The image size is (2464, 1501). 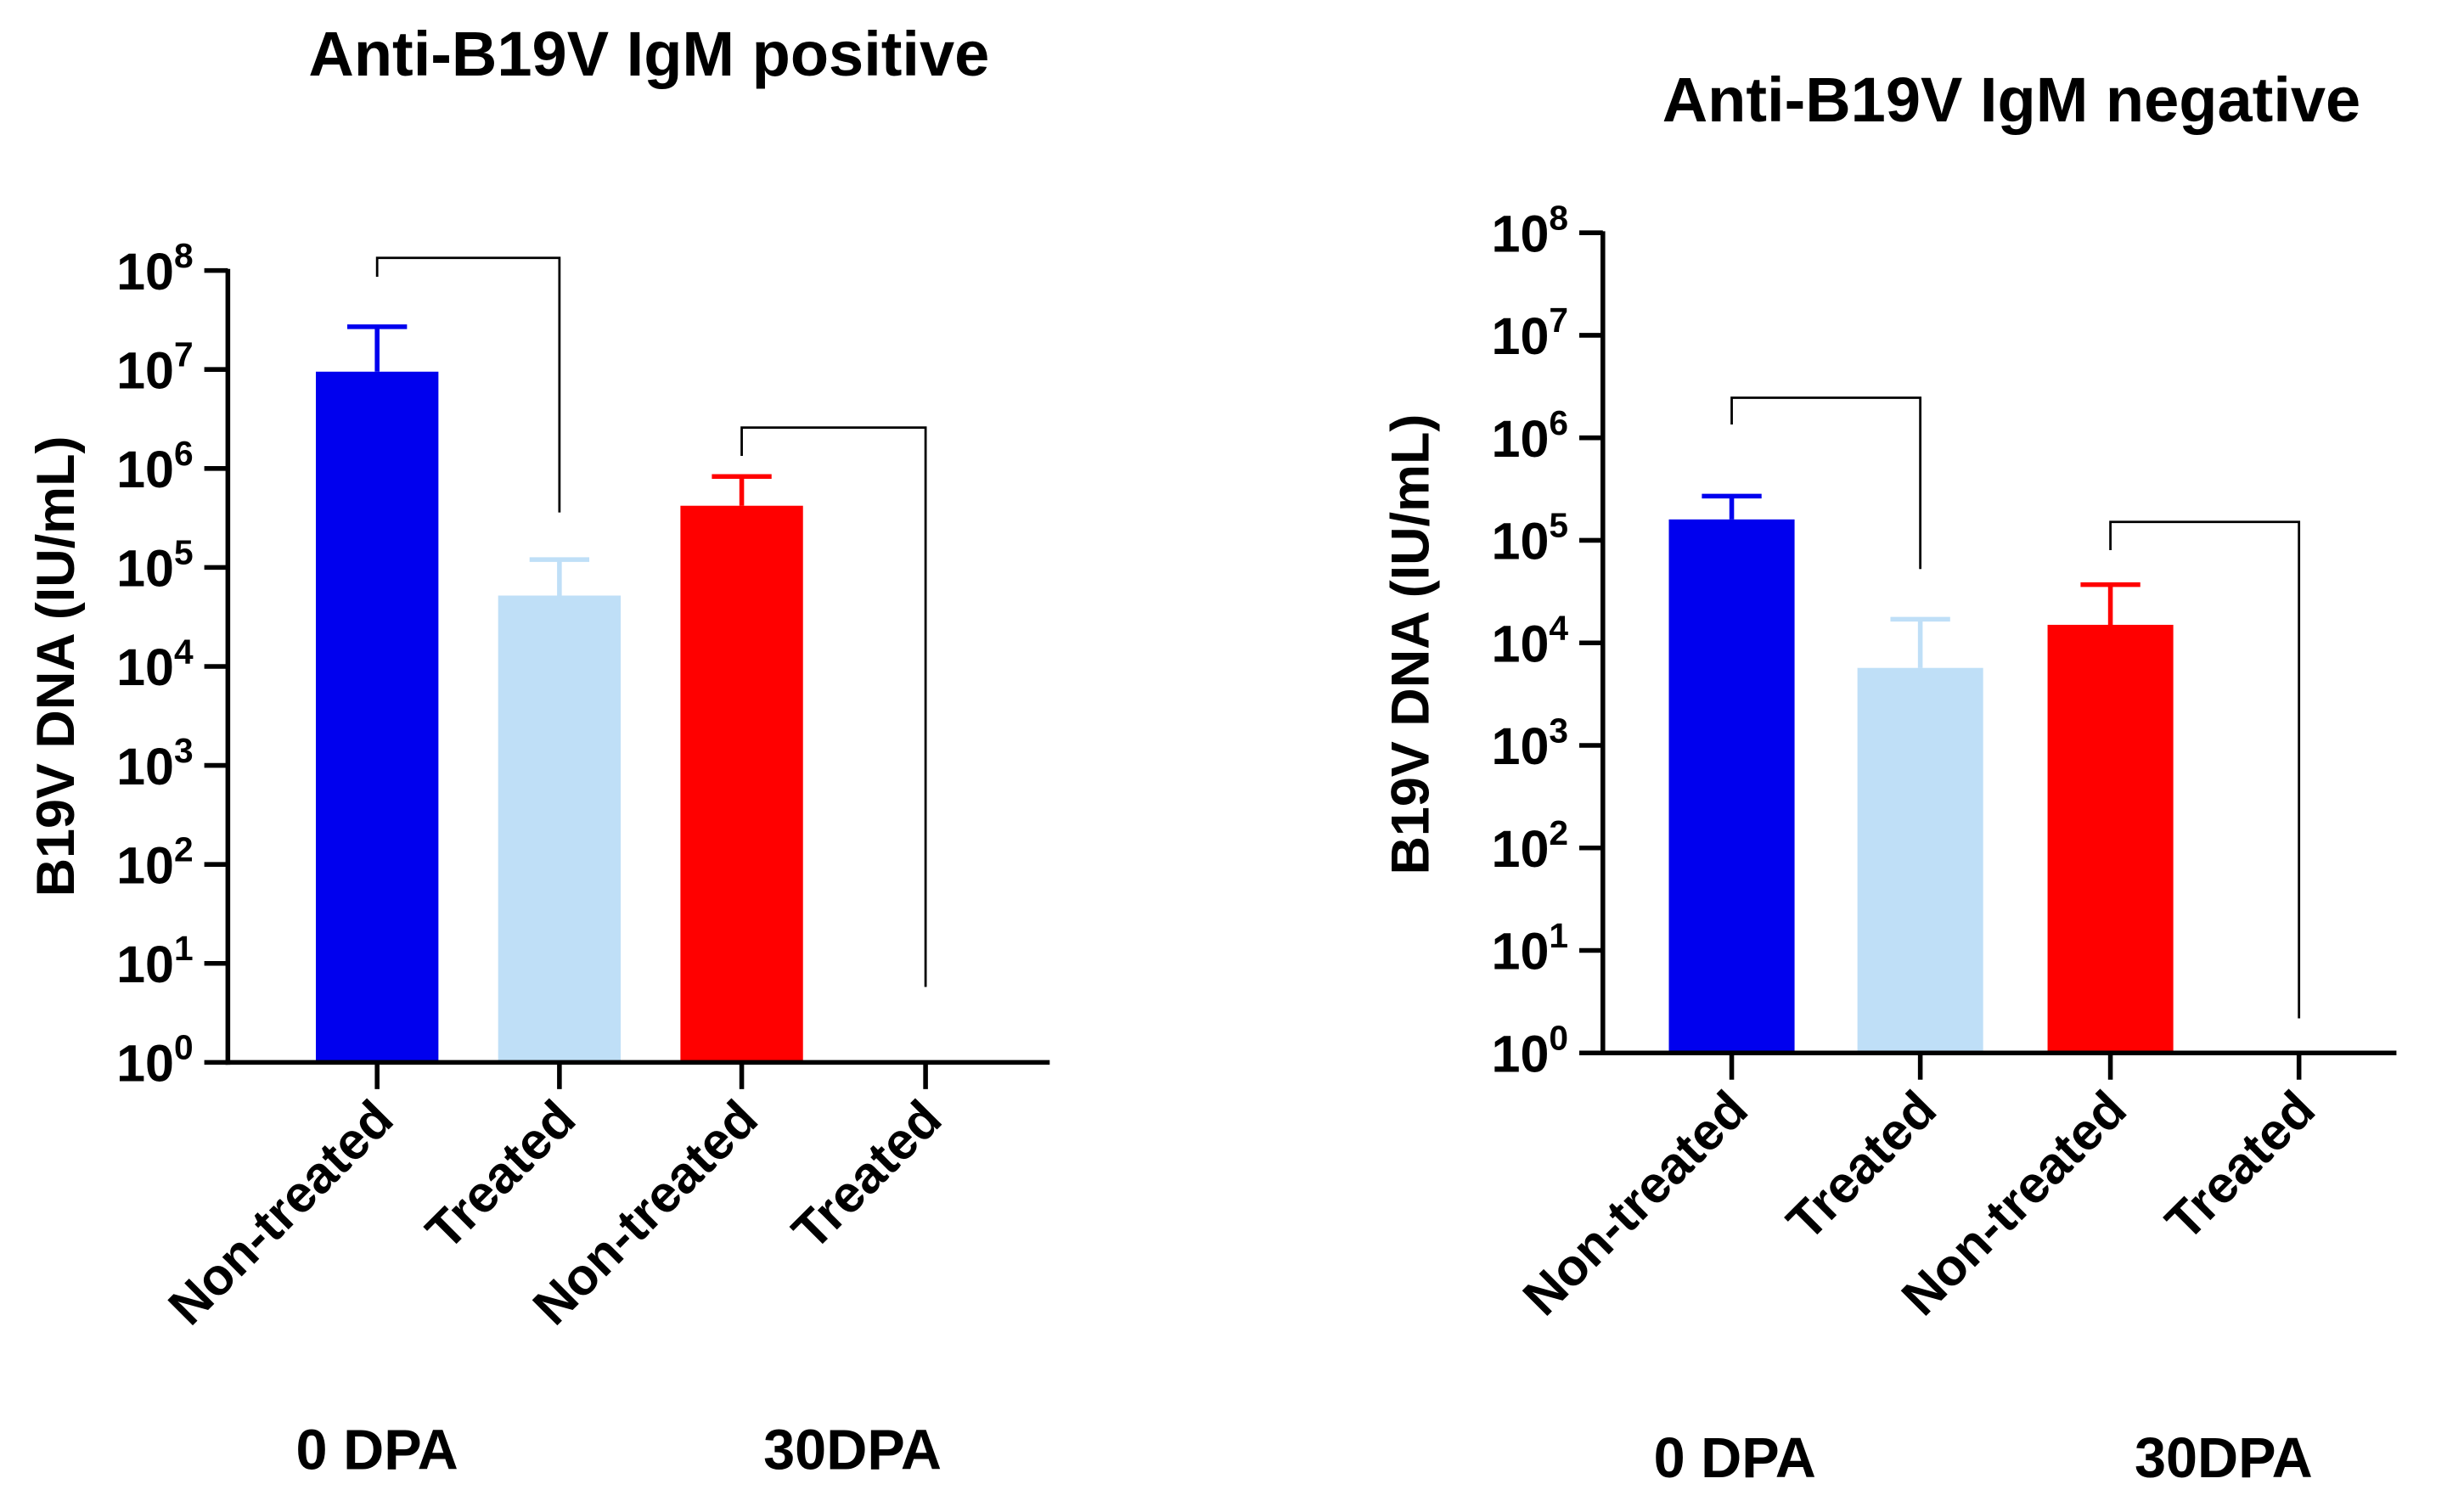 What do you see at coordinates (648, 54) in the screenshot?
I see `chart-title: Anti-B19V IgM positive` at bounding box center [648, 54].